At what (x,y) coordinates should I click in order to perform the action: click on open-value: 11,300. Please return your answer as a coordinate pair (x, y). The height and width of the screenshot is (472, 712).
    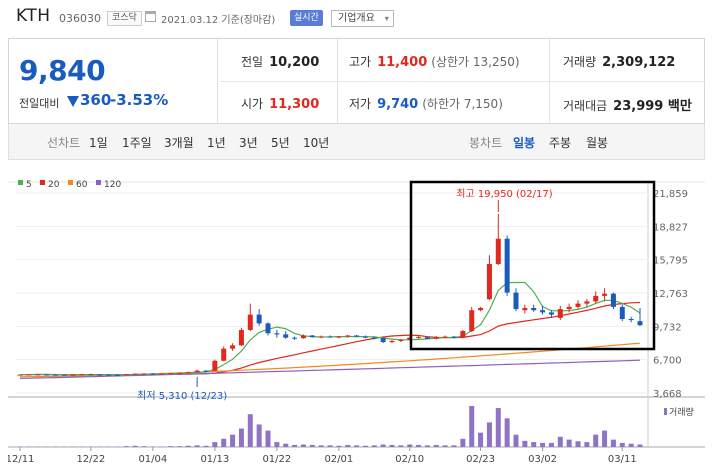
    Looking at the image, I should click on (294, 104).